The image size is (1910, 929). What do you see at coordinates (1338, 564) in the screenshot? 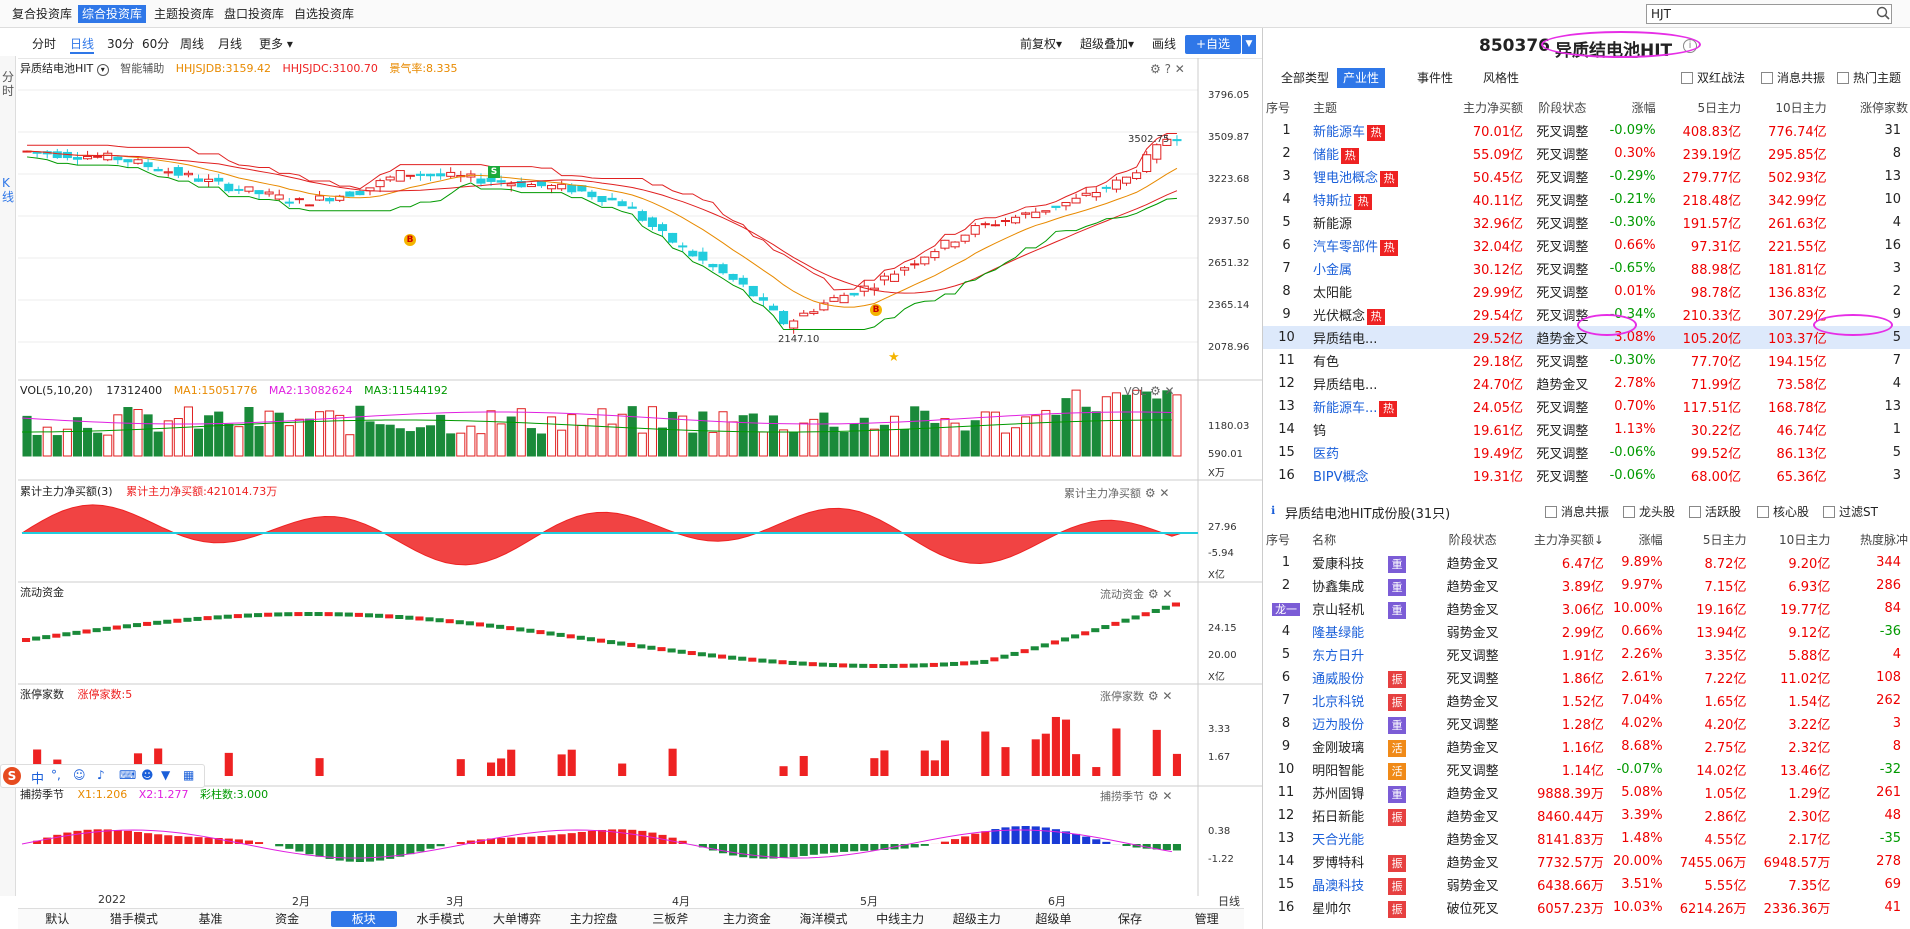
I see `member-name: 爱康科技` at bounding box center [1338, 564].